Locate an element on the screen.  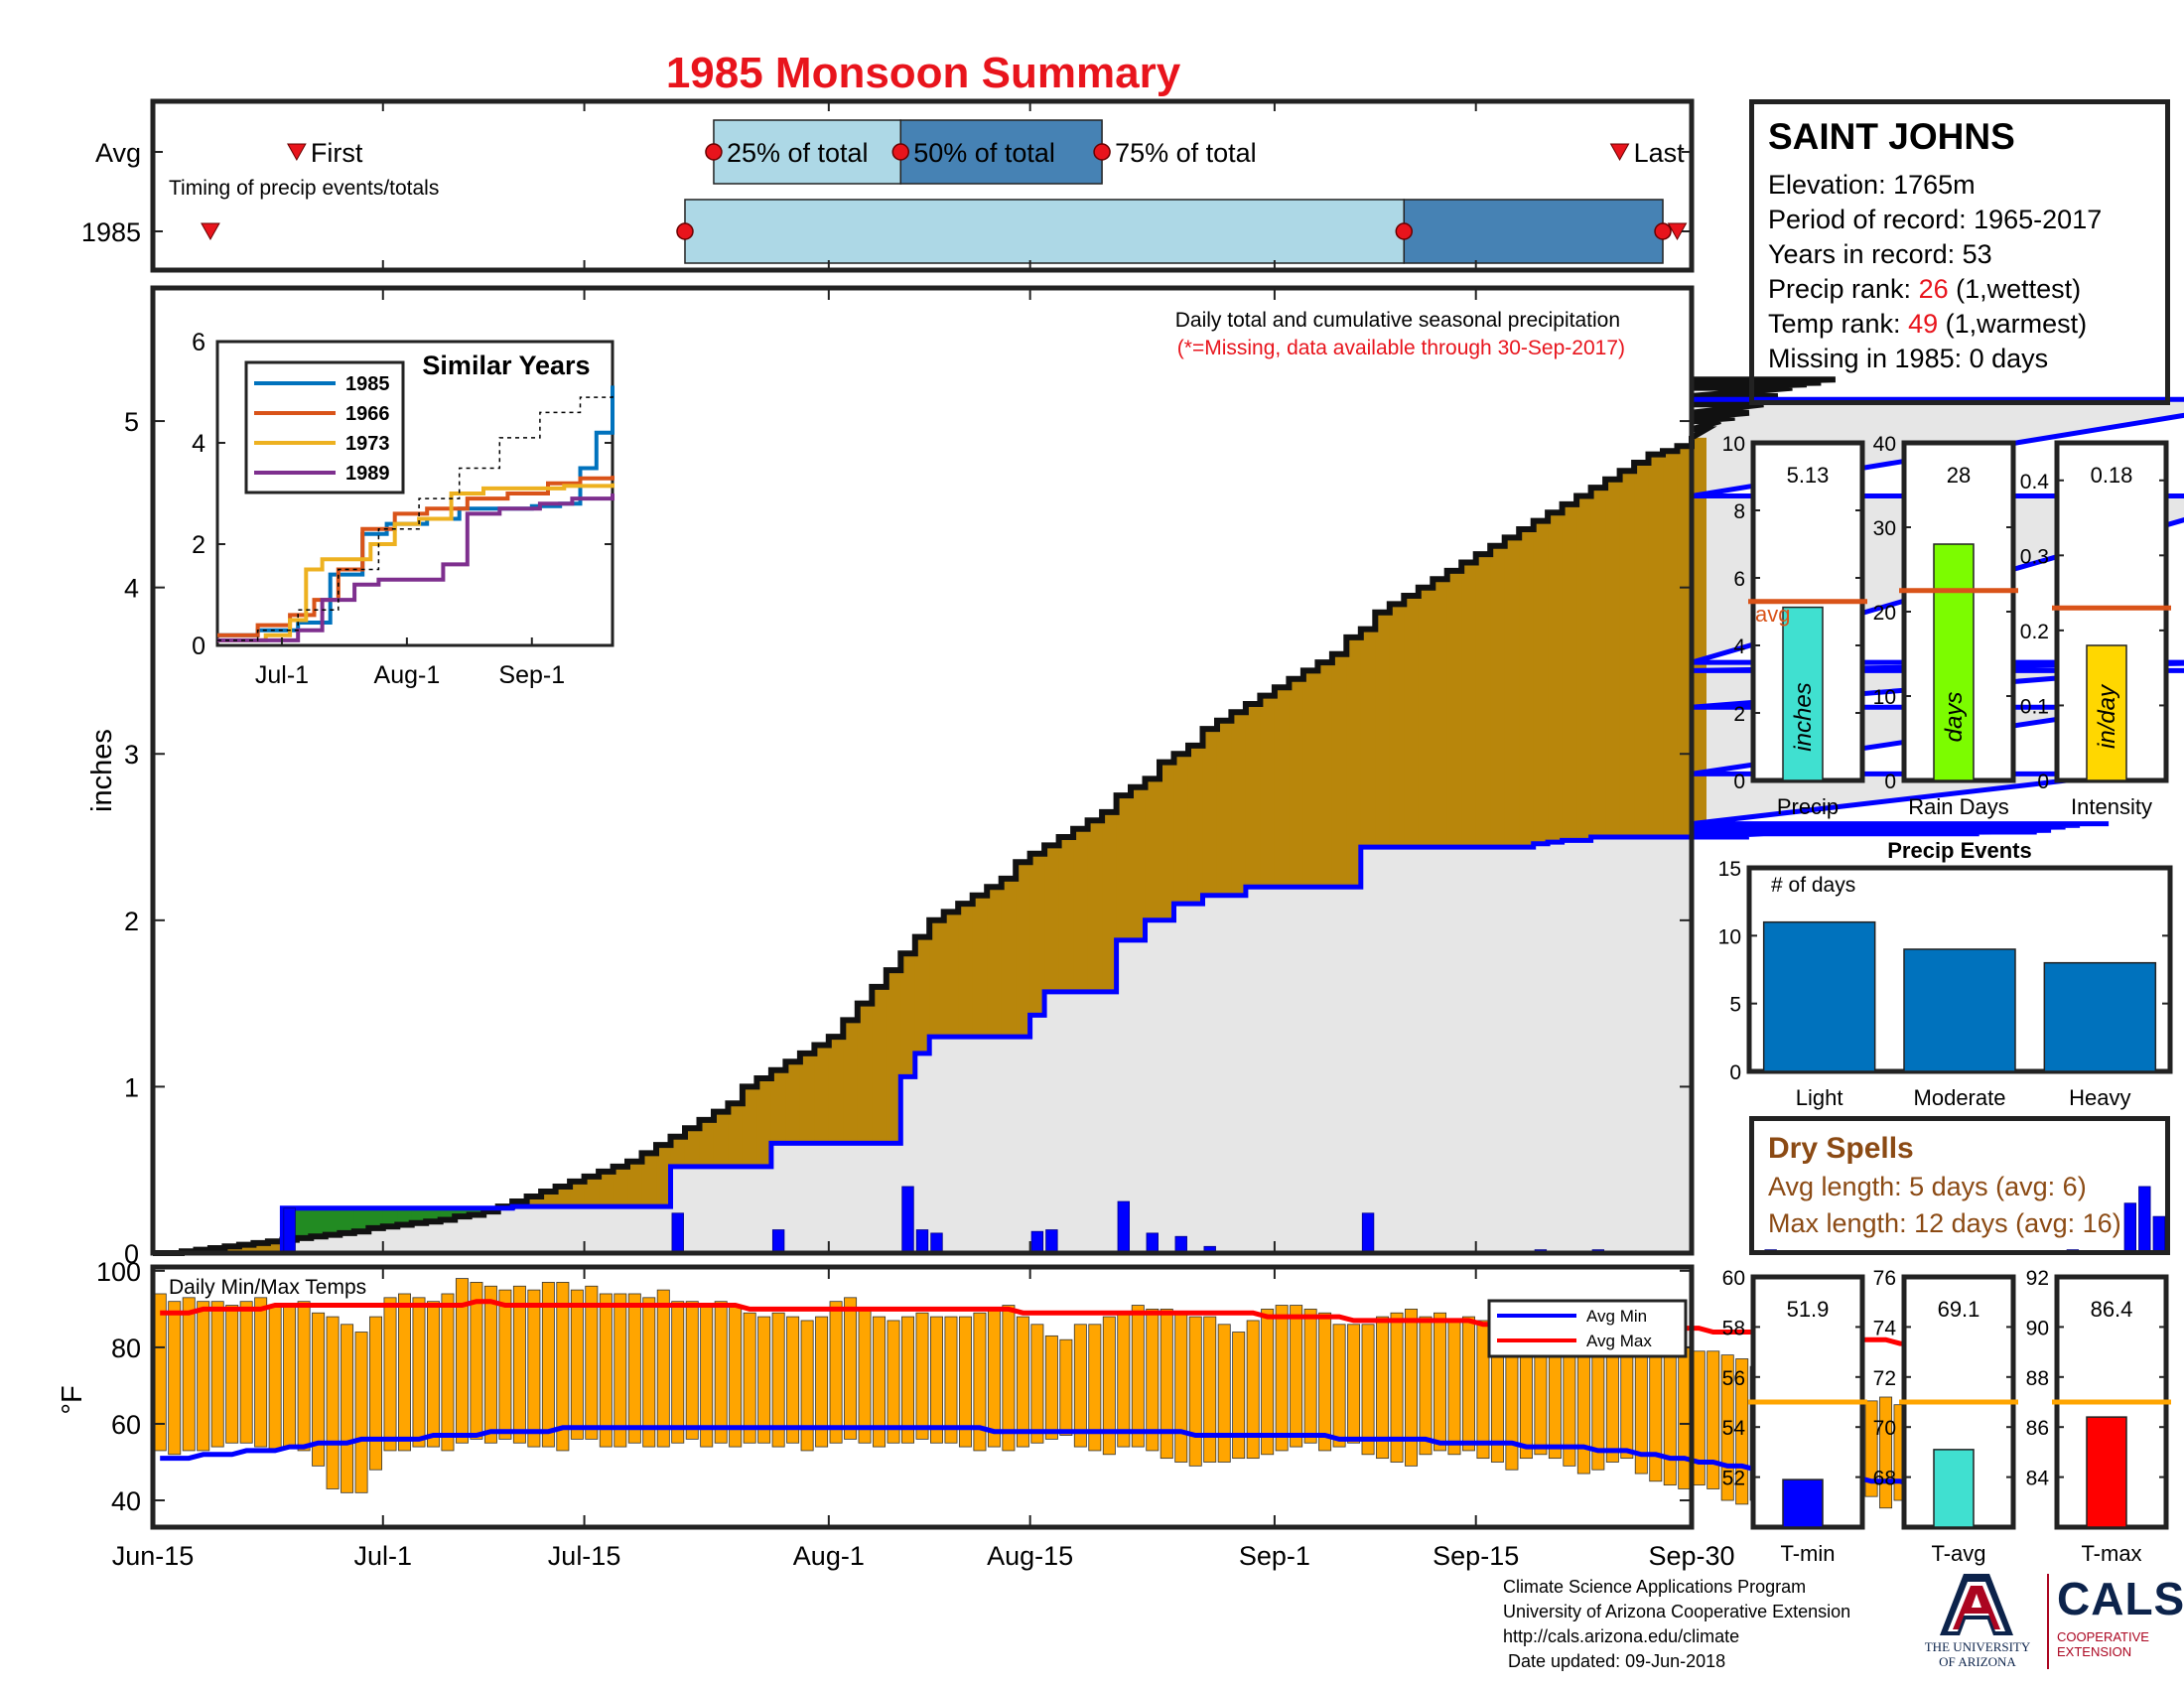
credits-url: http://cals.arizona.edu/climate is located at coordinates (1621, 1636).